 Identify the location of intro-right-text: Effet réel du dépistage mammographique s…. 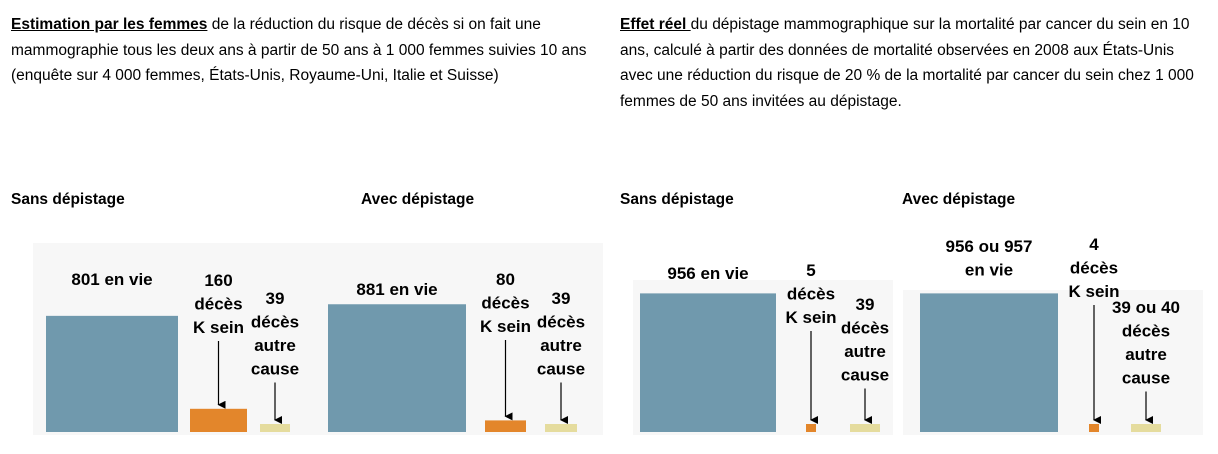
(910, 63).